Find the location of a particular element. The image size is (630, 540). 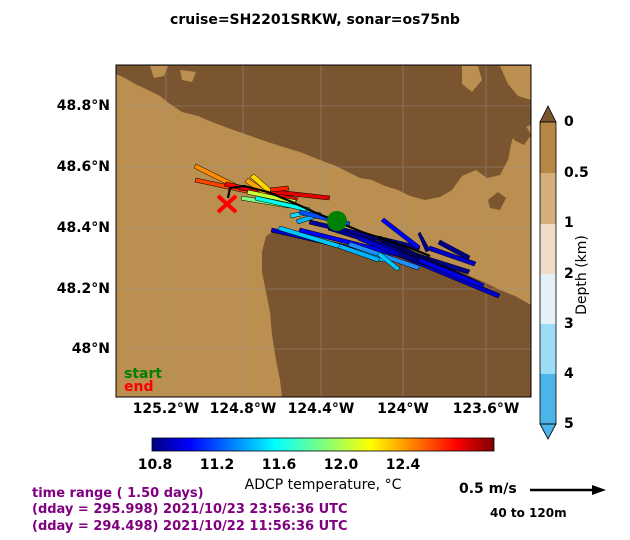

temp-tick: 12.4 is located at coordinates (403, 465).